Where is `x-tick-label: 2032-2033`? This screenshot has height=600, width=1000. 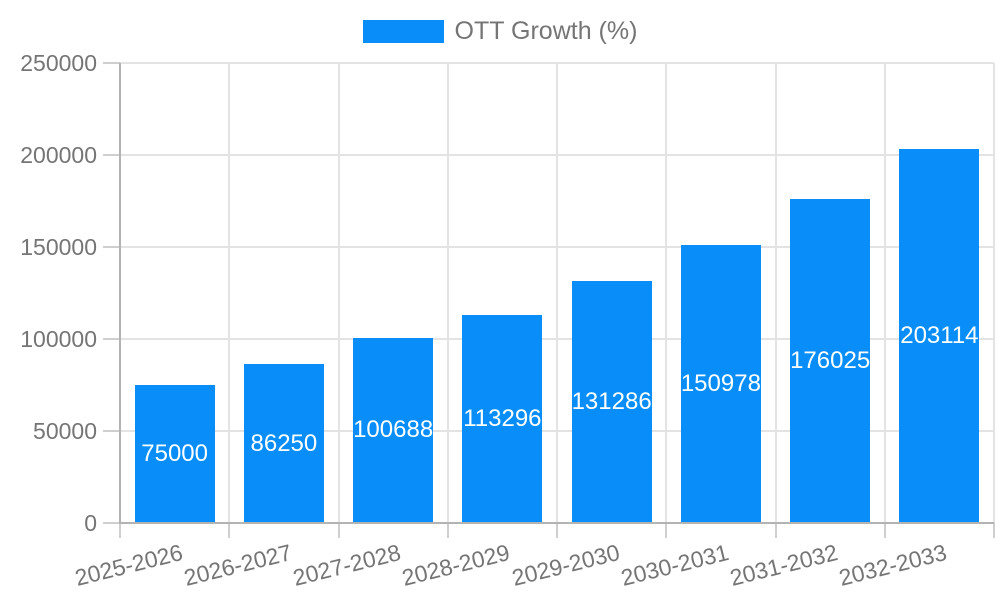 x-tick-label: 2032-2033 is located at coordinates (893, 565).